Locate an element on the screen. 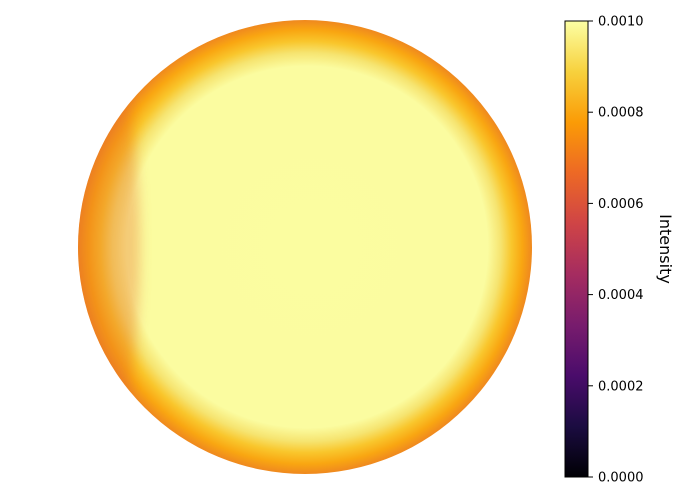  colorbar-tick-label: 0.0002 is located at coordinates (621, 386).